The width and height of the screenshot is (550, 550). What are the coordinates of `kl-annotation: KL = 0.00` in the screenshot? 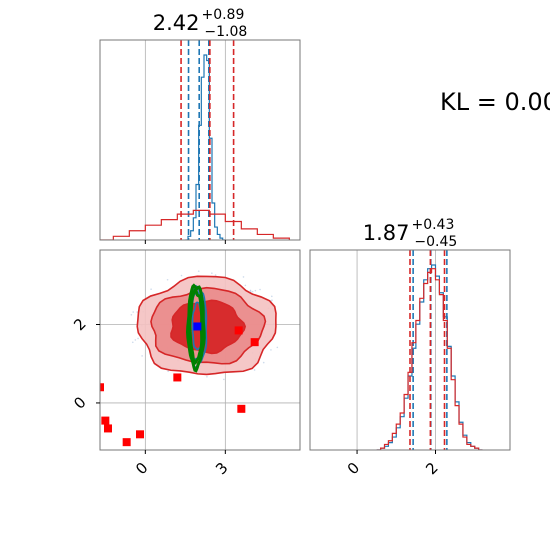 It's located at (495, 102).